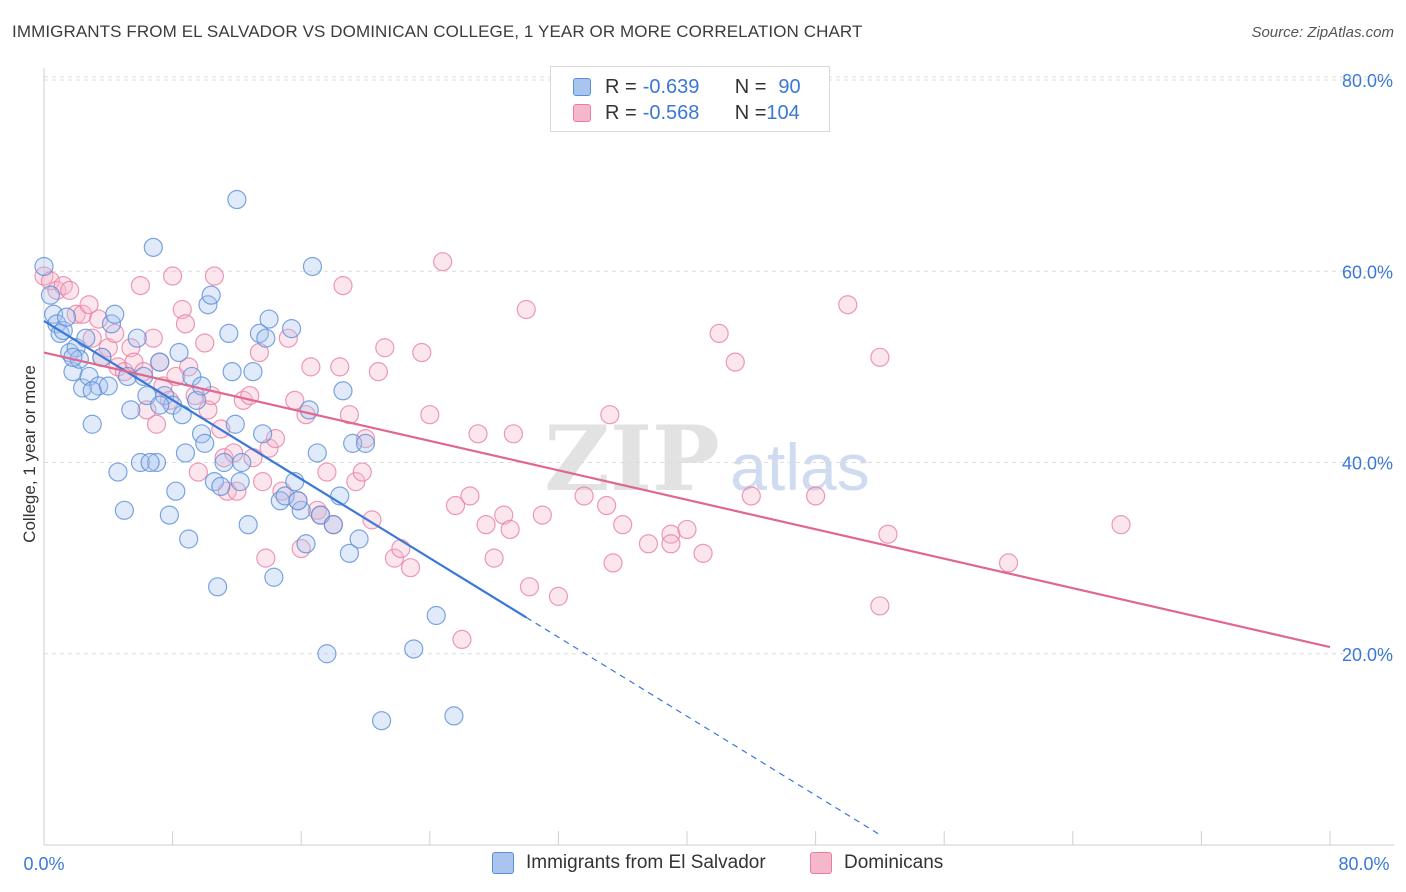 The width and height of the screenshot is (1406, 892). Describe the element at coordinates (789, 86) in the screenshot. I see `legend-n-value: 90` at that location.